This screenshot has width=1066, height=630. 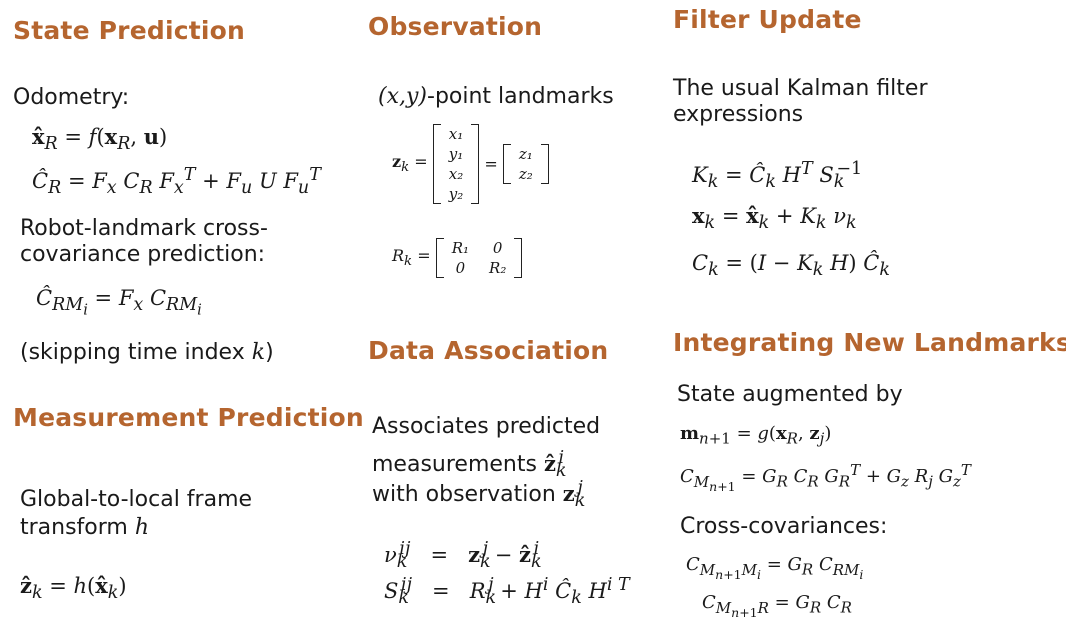 What do you see at coordinates (147, 352) in the screenshot?
I see `skipping-note: (skipping time index k)` at bounding box center [147, 352].